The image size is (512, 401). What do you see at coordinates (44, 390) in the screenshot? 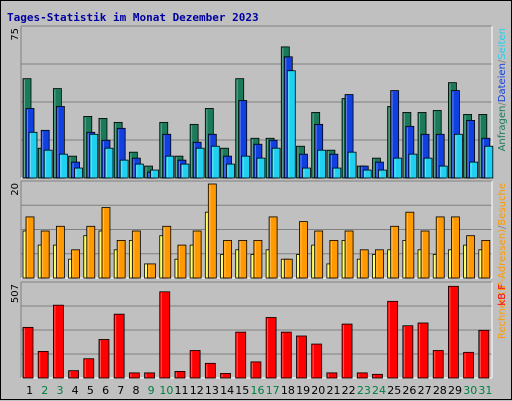
I see `day-label: 2` at bounding box center [44, 390].